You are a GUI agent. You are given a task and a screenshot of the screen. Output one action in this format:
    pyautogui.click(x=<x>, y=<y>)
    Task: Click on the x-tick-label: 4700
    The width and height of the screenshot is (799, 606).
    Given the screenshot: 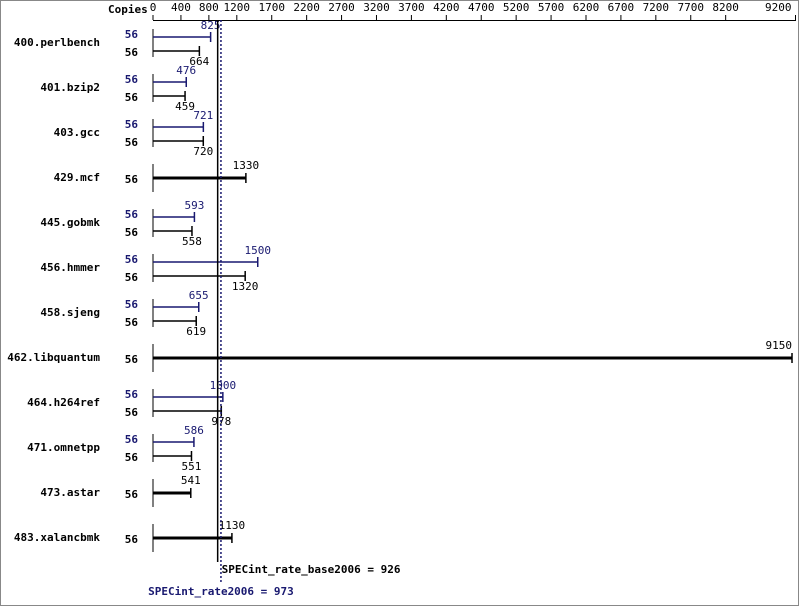 What is the action you would take?
    pyautogui.click(x=481, y=7)
    